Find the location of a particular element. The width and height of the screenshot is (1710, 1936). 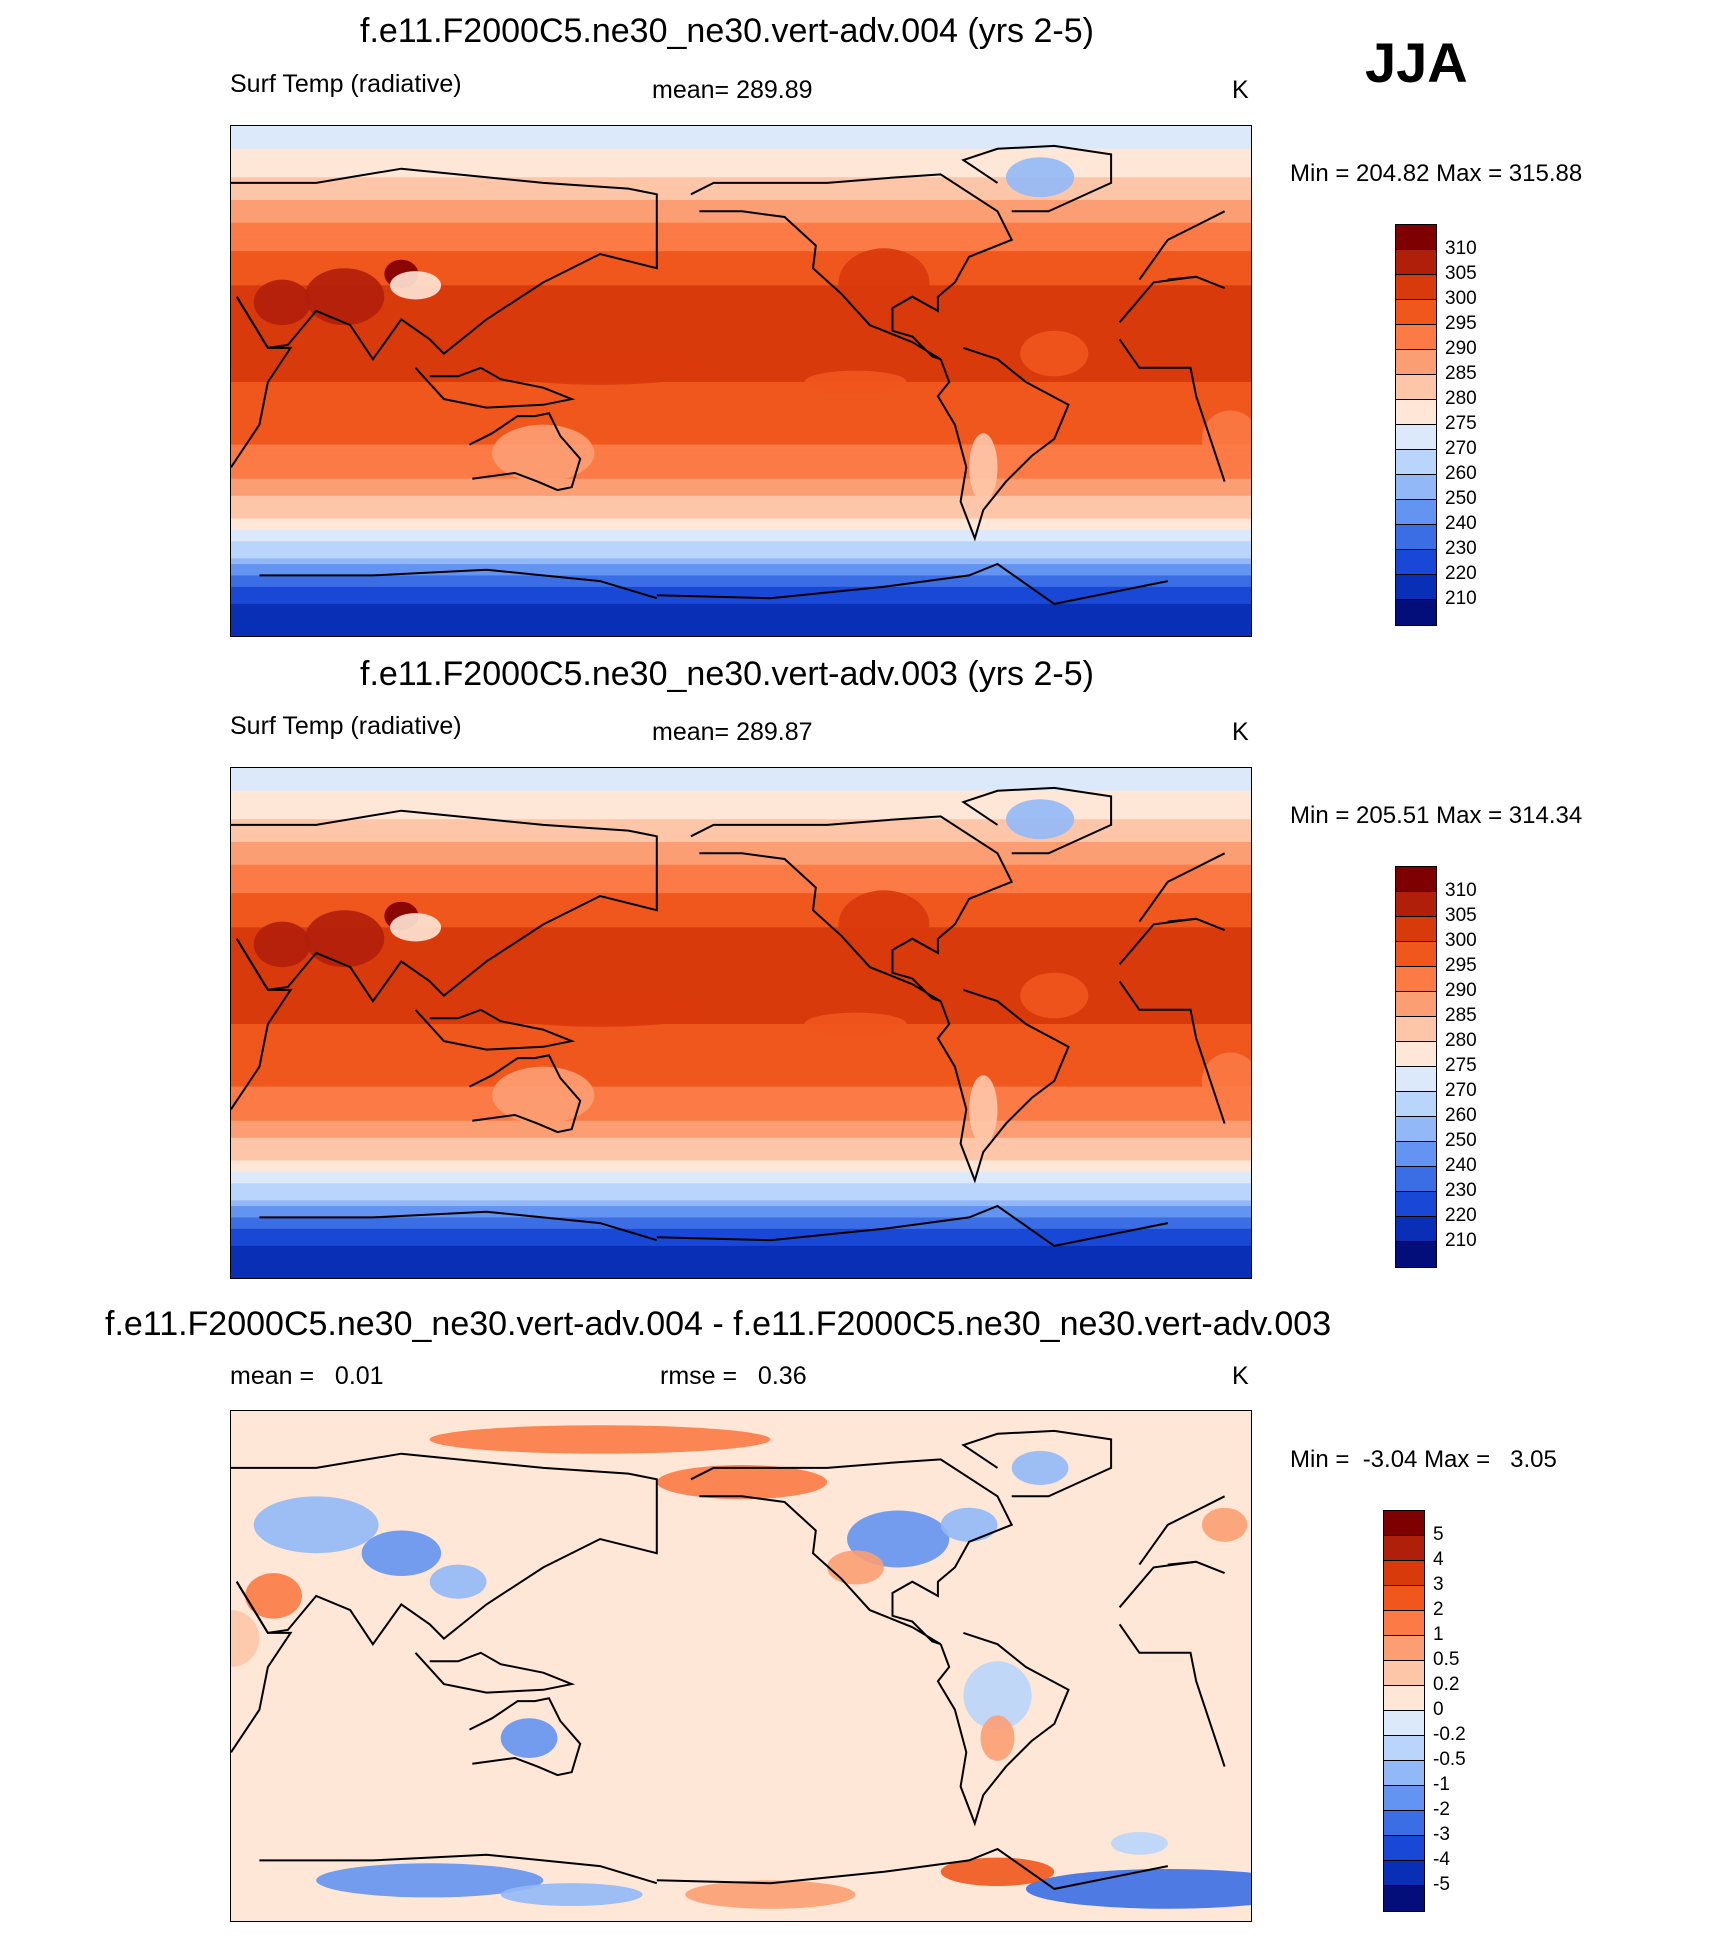

colorbar-tick-label: 250 is located at coordinates (1461, 498).